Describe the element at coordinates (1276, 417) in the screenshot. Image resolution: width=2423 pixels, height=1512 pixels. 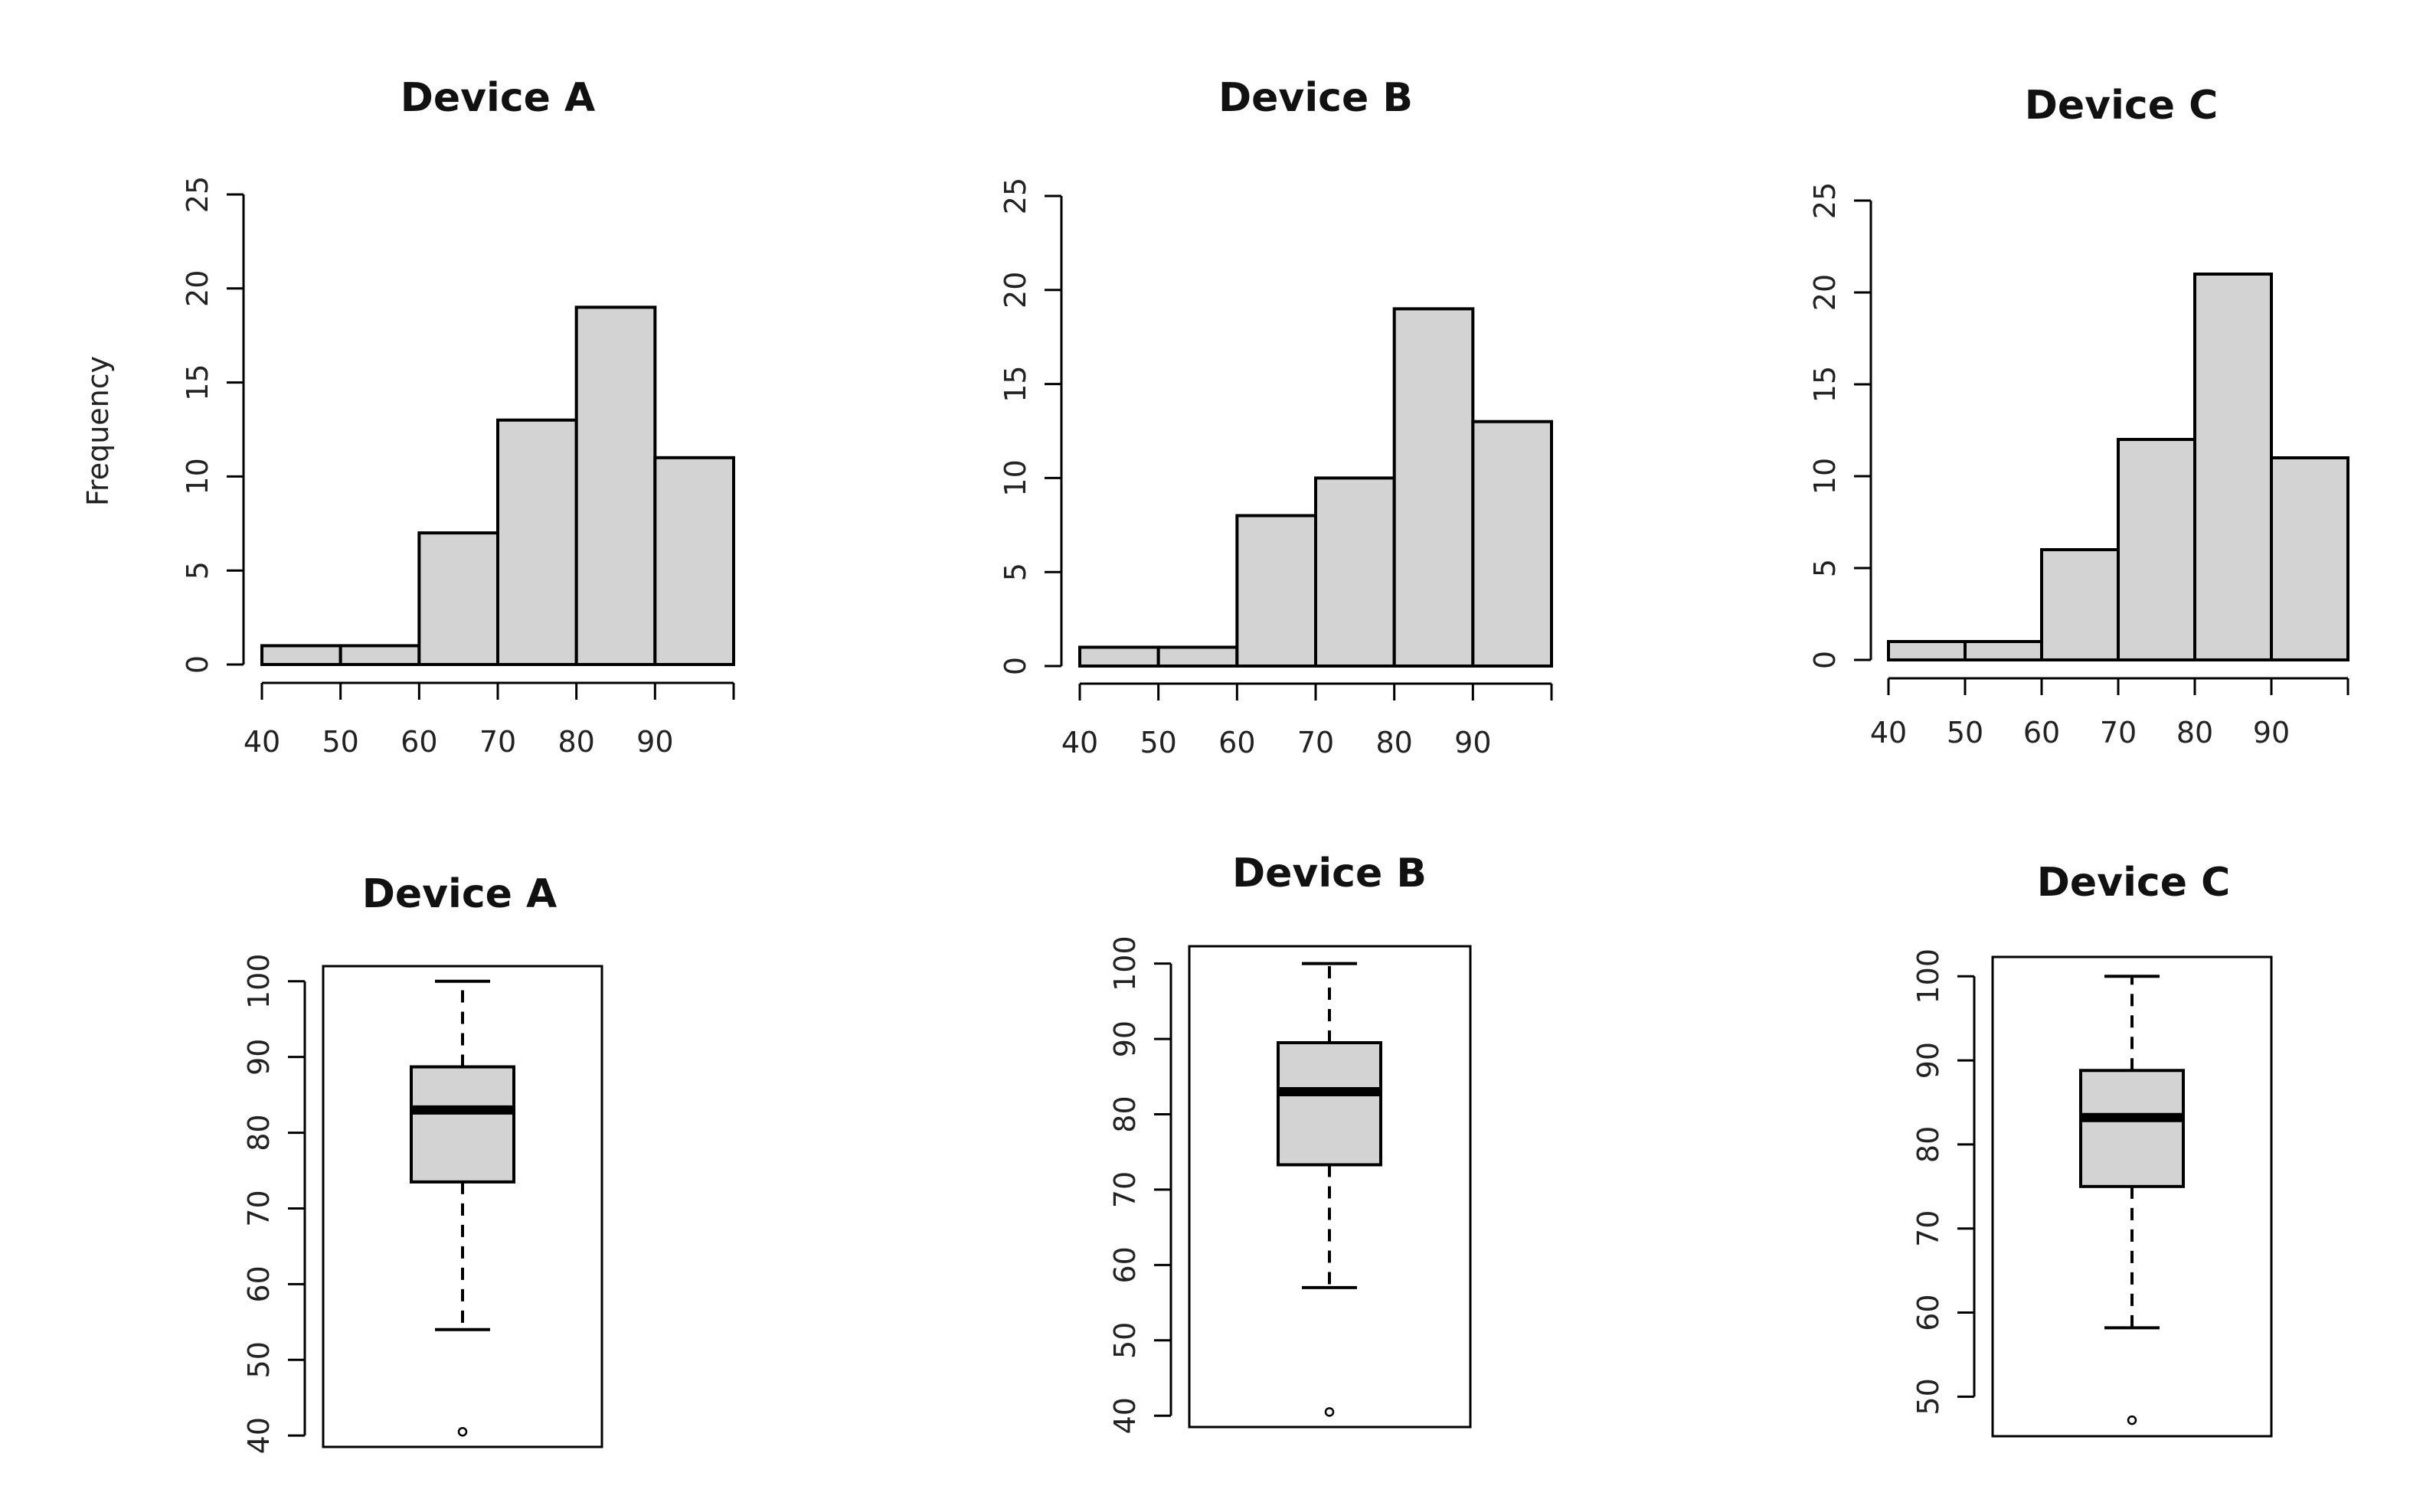
I see `histogram-device-b: Device B 40 50 60 70 80 90 0 5 10 15 20 25` at that location.